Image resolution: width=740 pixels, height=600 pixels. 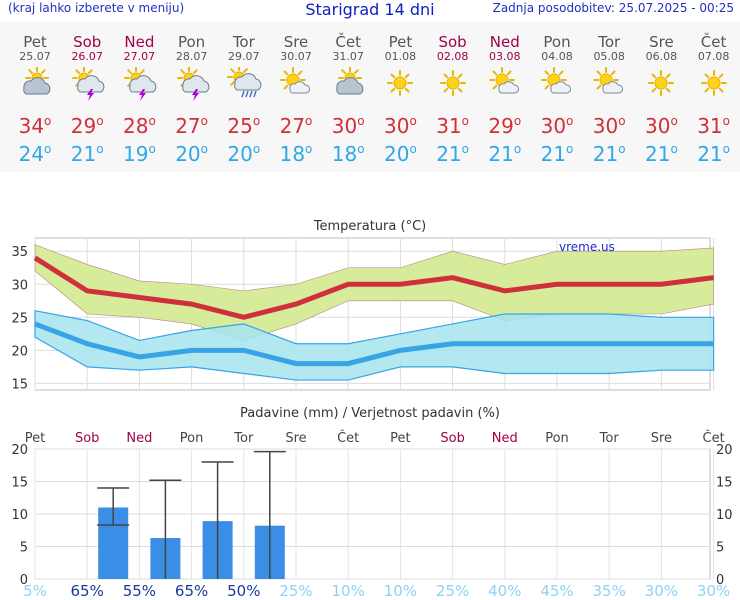 What do you see at coordinates (19, 351) in the screenshot?
I see `temperature-y-tick: 20` at bounding box center [19, 351].